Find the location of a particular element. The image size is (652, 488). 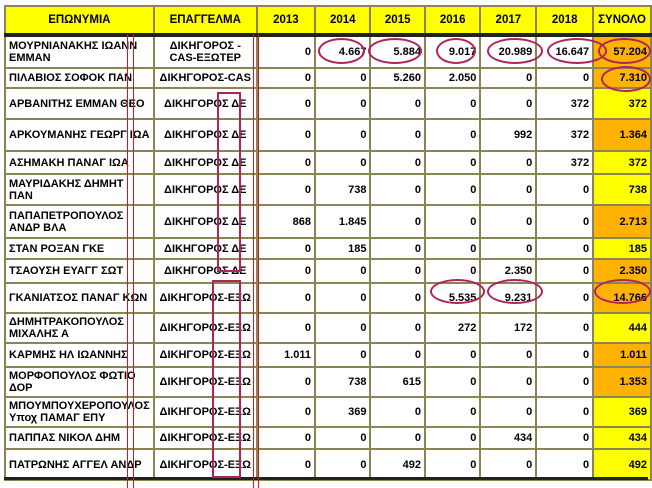

header-2018: 2018 is located at coordinates (565, 20).